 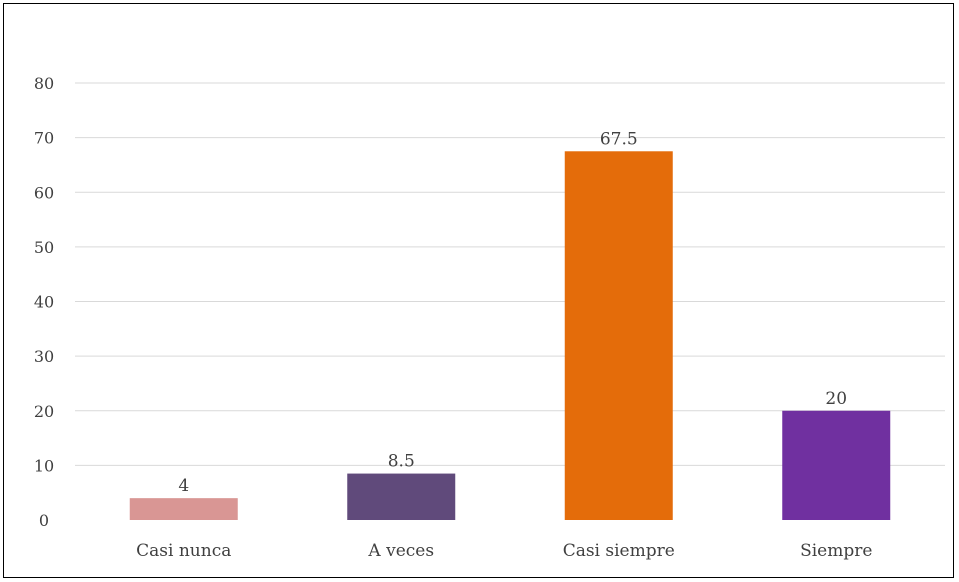 What do you see at coordinates (44, 138) in the screenshot?
I see `y-tick-label: 70` at bounding box center [44, 138].